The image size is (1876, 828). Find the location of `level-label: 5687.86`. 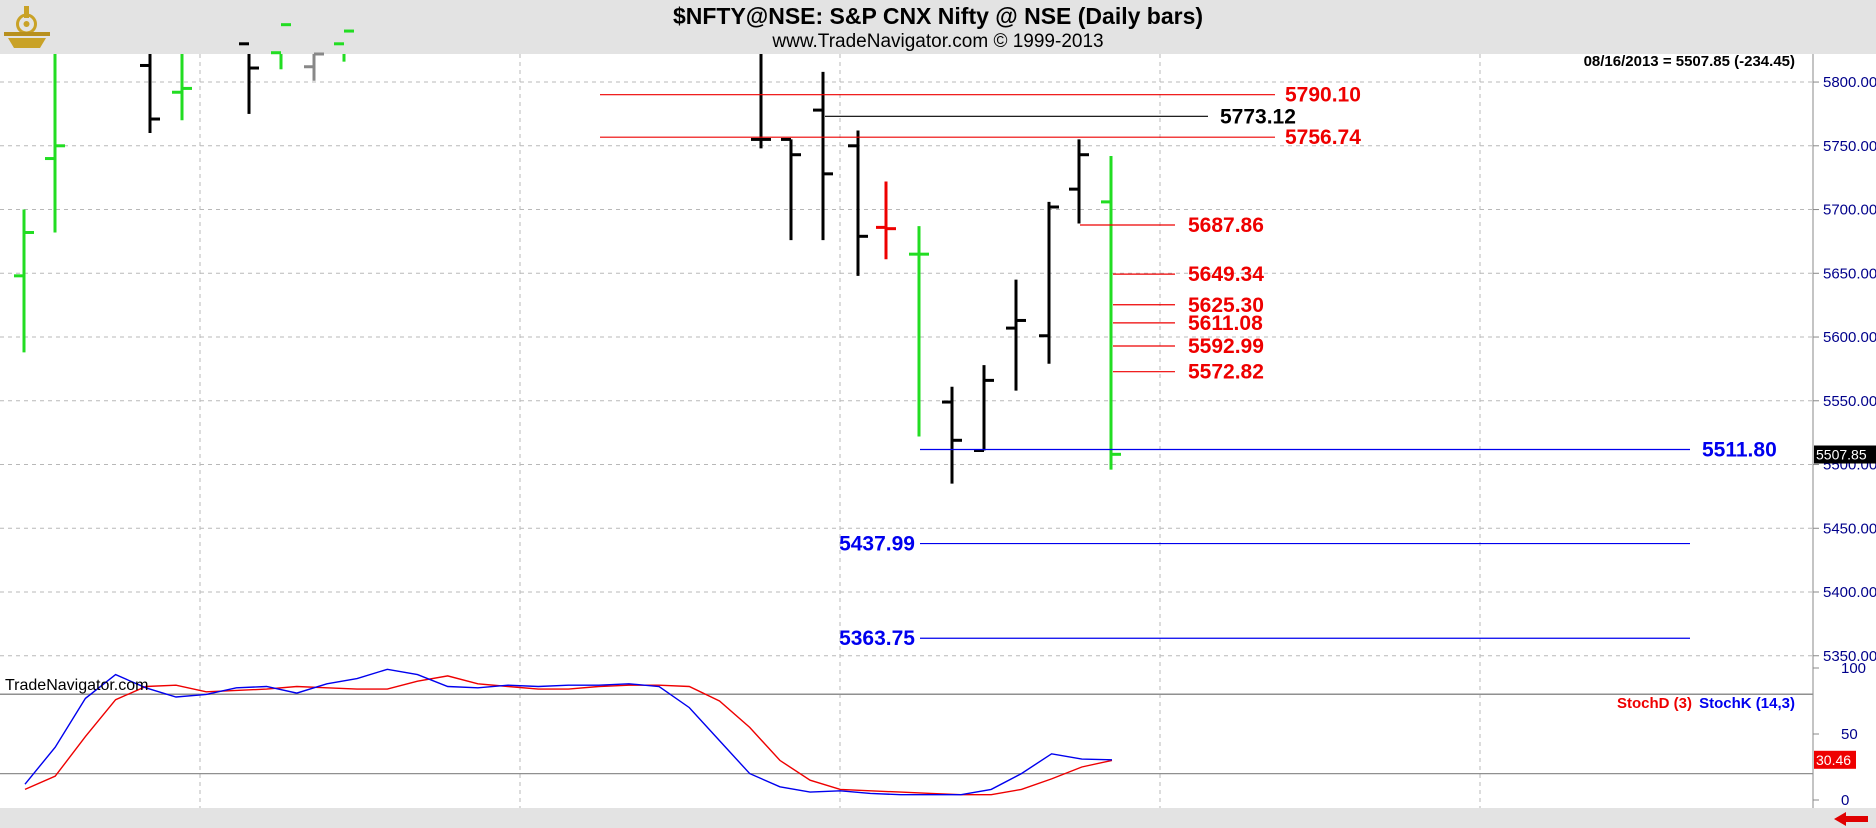

level-label: 5687.86 is located at coordinates (1226, 225).